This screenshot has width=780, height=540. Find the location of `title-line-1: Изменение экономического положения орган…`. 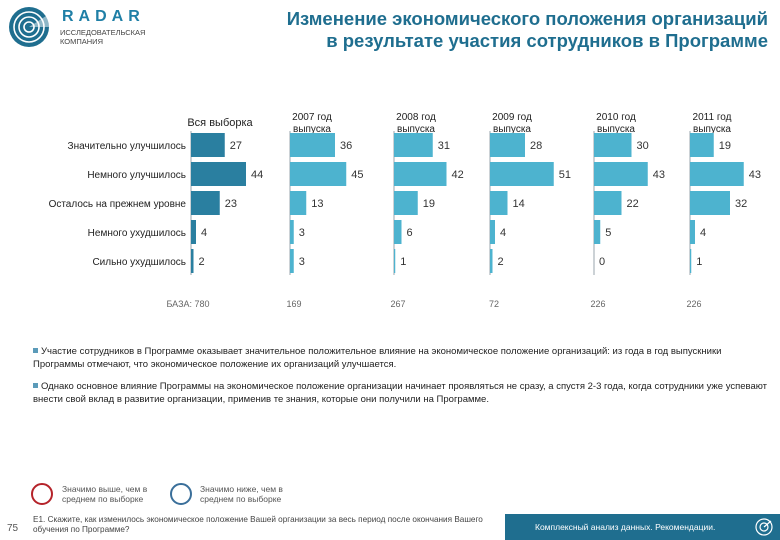

title-line-1: Изменение экономического положения орган… is located at coordinates (527, 18).